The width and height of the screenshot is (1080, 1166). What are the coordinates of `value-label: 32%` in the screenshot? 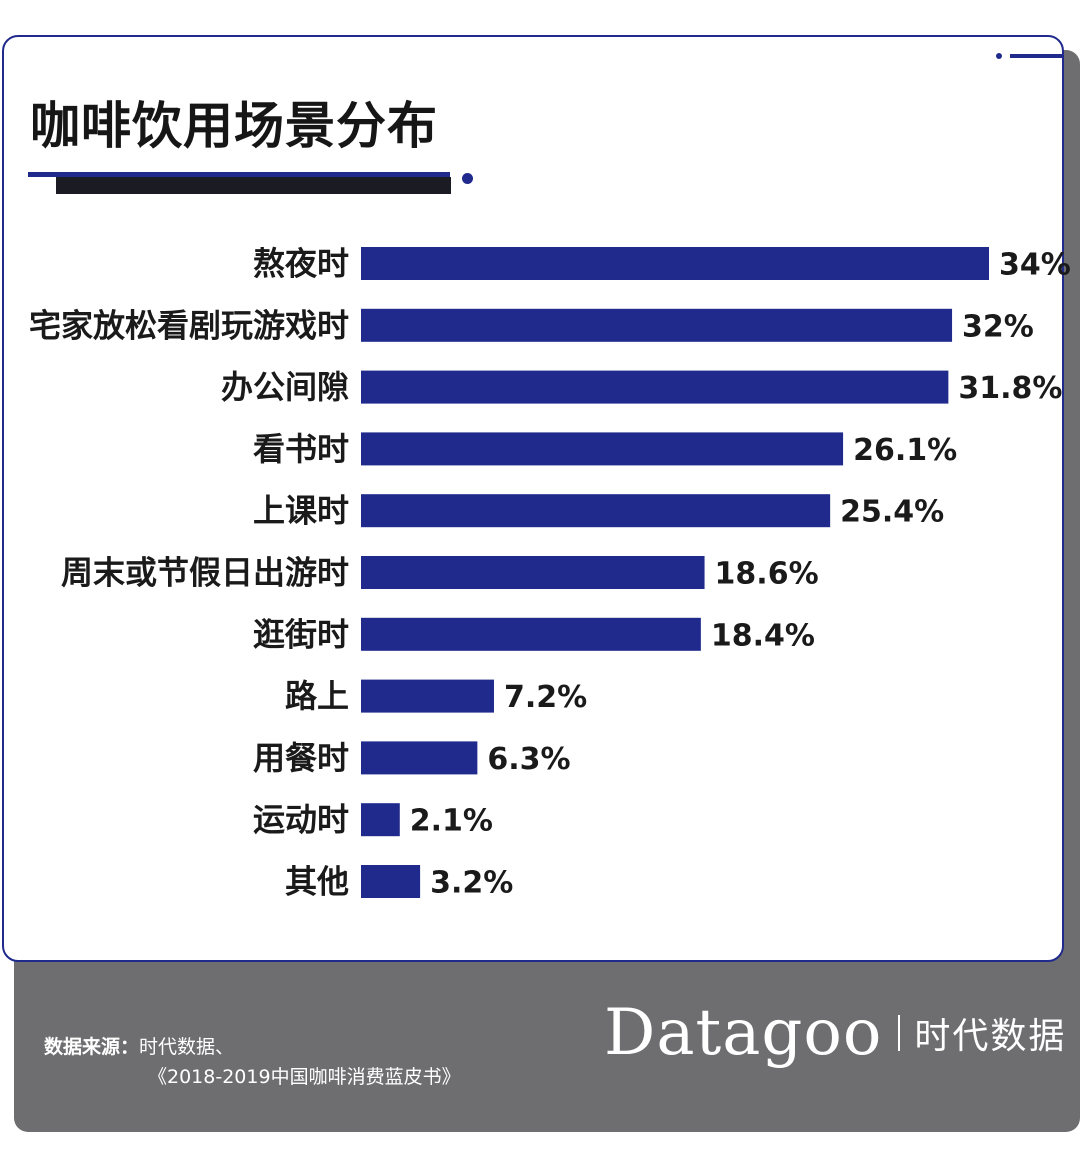 It's located at (998, 326).